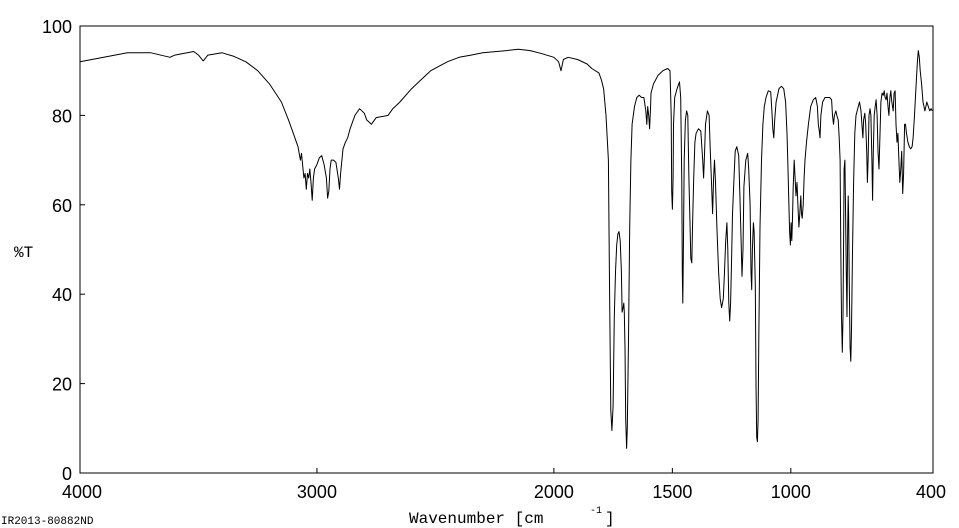 The height and width of the screenshot is (528, 959). I want to click on y-tick-label: 80, so click(62, 116).